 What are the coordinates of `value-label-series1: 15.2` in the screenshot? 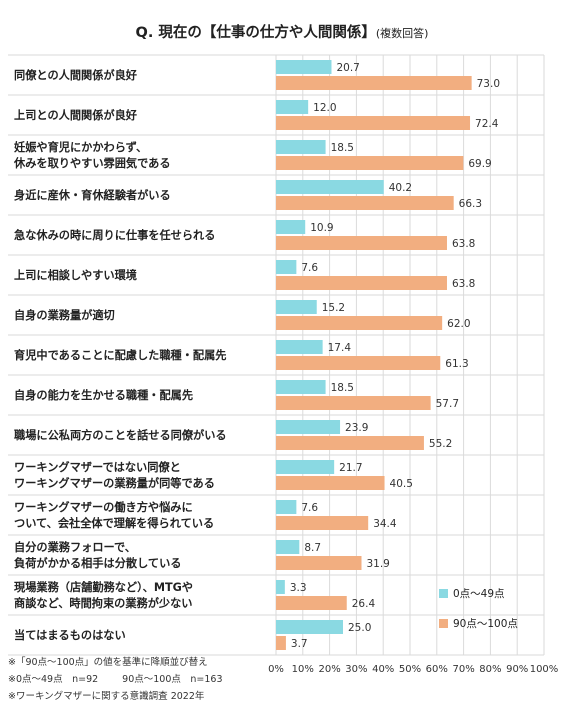 It's located at (333, 308).